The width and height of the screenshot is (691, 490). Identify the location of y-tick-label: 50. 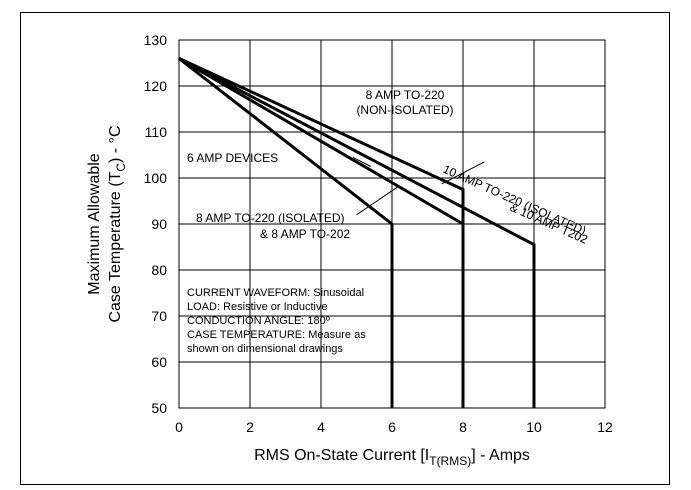
(159, 408).